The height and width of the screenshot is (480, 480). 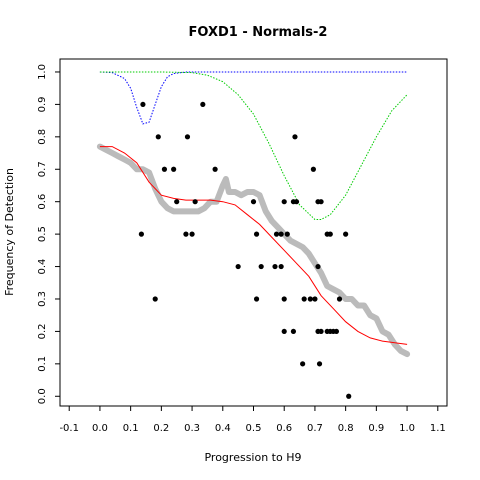 What do you see at coordinates (42, 104) in the screenshot?
I see `y-tick-label: 0.9` at bounding box center [42, 104].